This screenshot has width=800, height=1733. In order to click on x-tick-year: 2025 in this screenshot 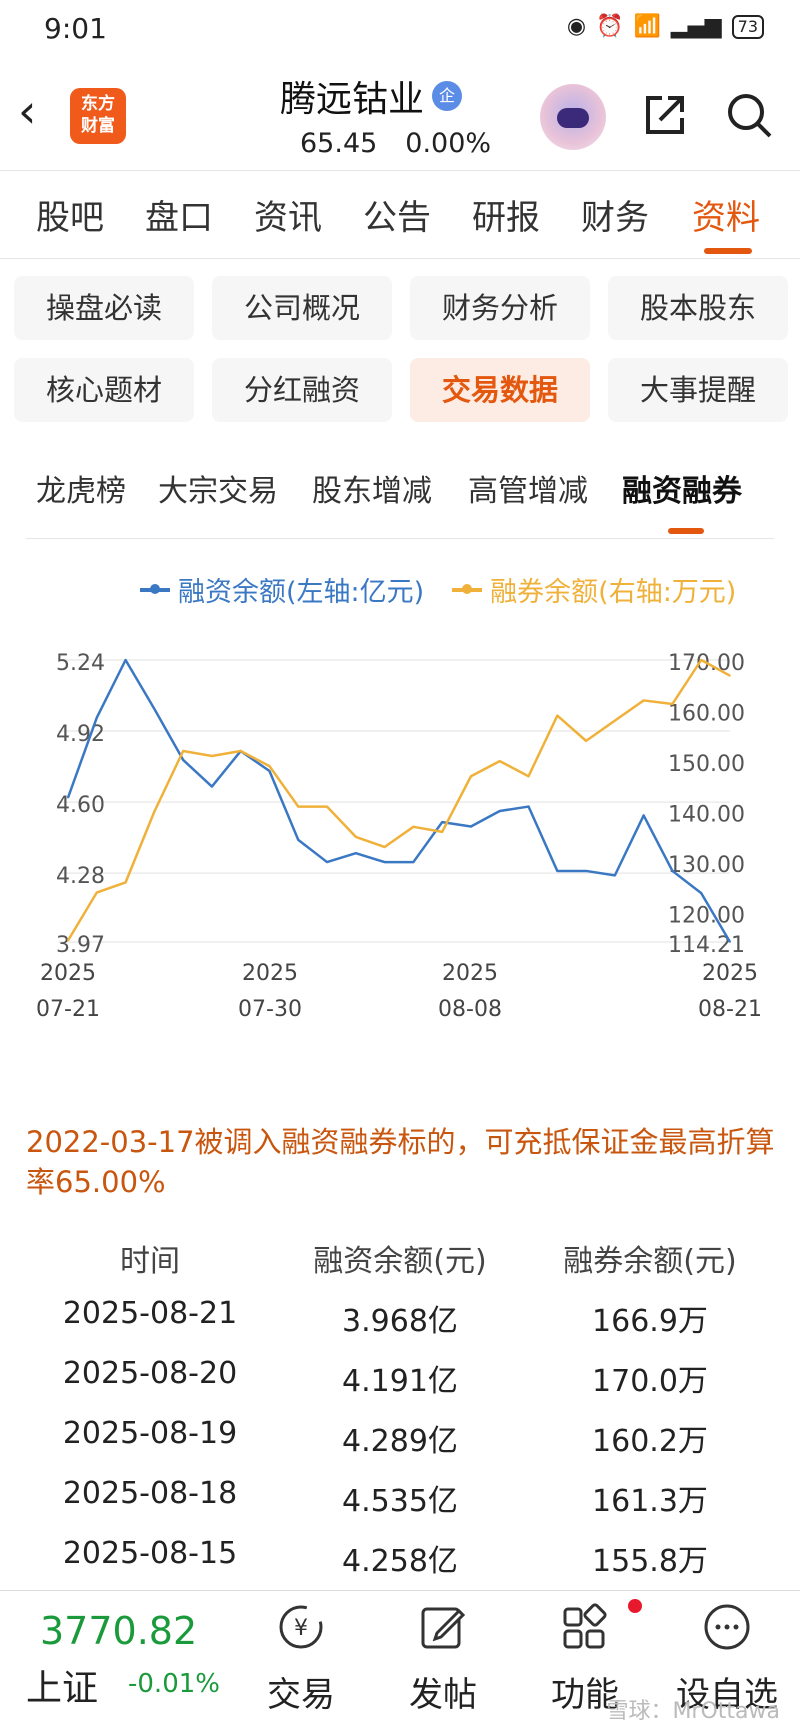, I will do `click(270, 973)`.